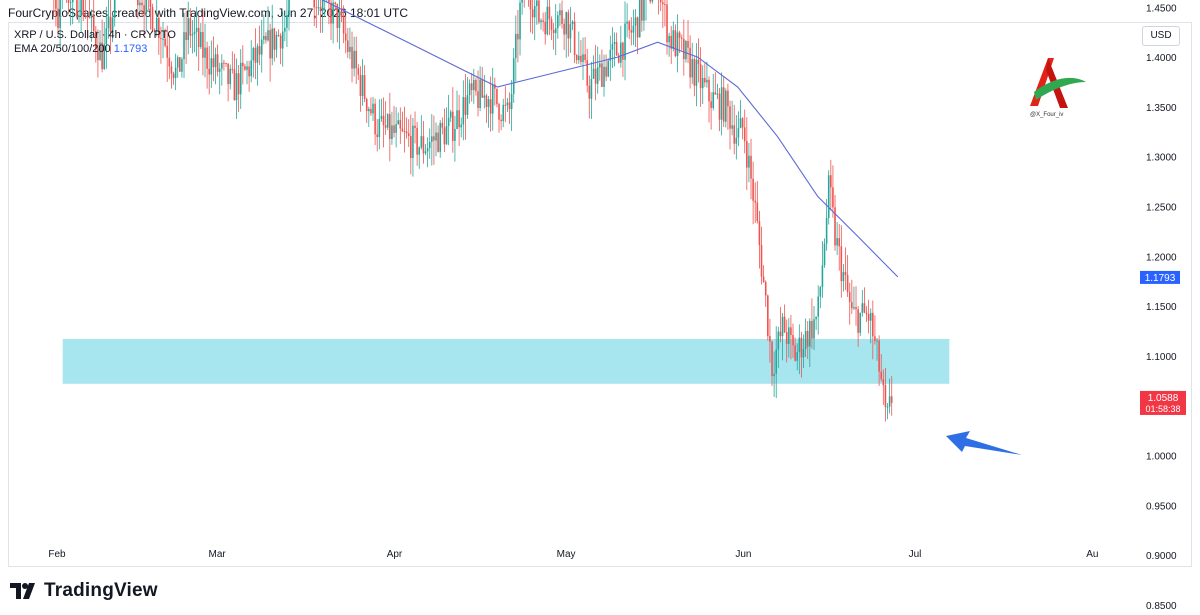 The width and height of the screenshot is (1200, 615). What do you see at coordinates (84, 591) in the screenshot?
I see `tradingview-logo: TradingView` at bounding box center [84, 591].